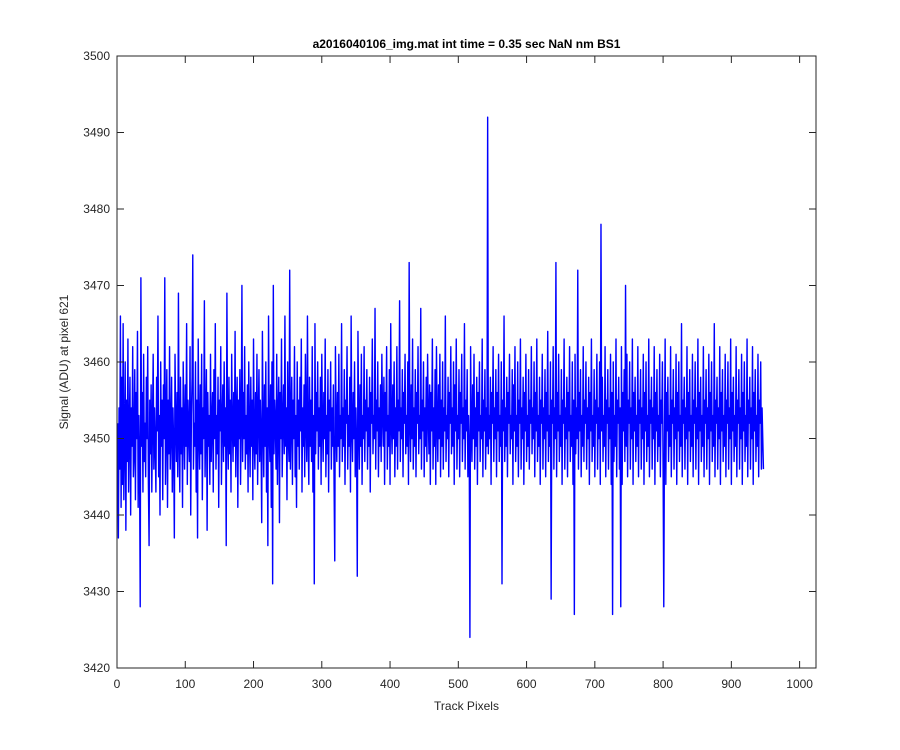 The height and width of the screenshot is (750, 900). What do you see at coordinates (96, 362) in the screenshot?
I see `y-tick-label: 3460` at bounding box center [96, 362].